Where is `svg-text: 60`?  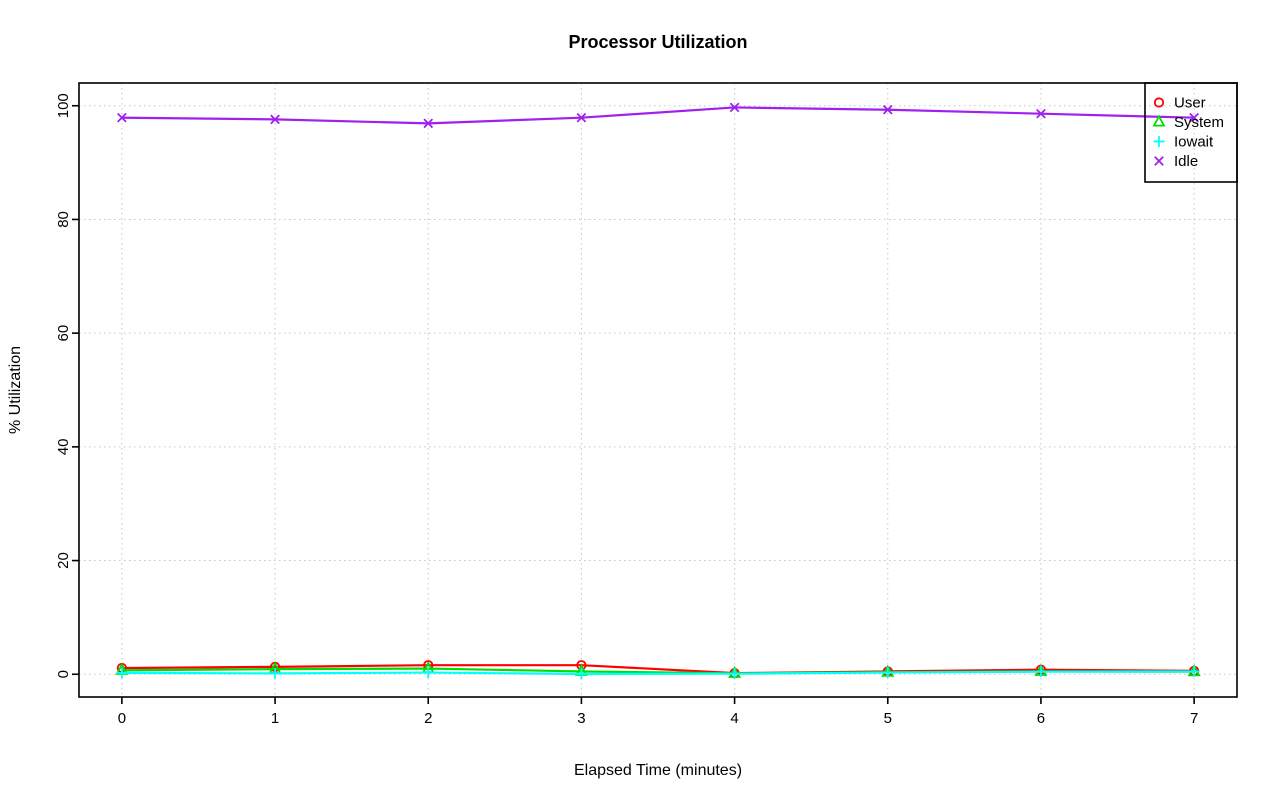
svg-text: 60 is located at coordinates (63, 333).